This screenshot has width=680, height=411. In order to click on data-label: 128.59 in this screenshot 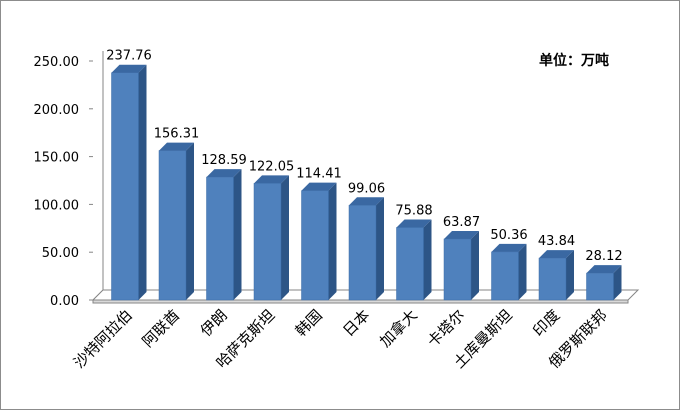, I will do `click(224, 160)`.